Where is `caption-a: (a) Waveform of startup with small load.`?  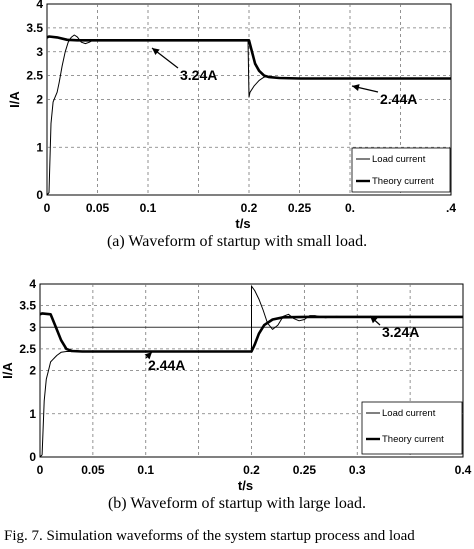 caption-a: (a) Waveform of startup with small load. is located at coordinates (237, 241).